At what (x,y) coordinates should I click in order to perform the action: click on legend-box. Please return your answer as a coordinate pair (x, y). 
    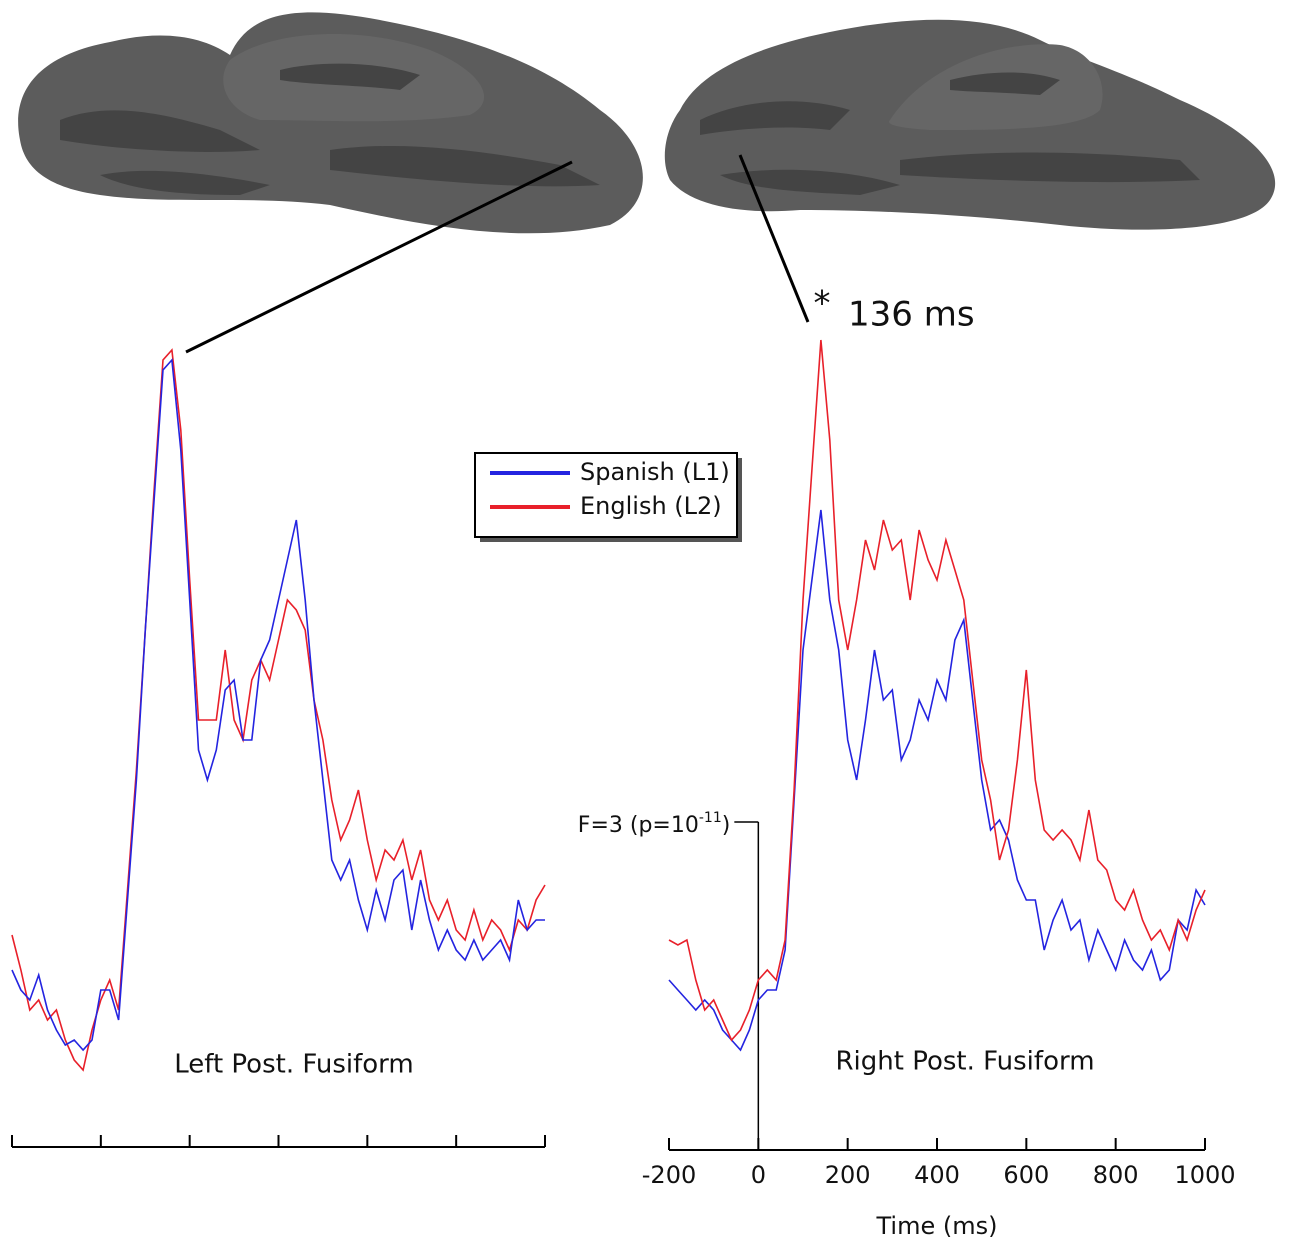
    Looking at the image, I should click on (606, 495).